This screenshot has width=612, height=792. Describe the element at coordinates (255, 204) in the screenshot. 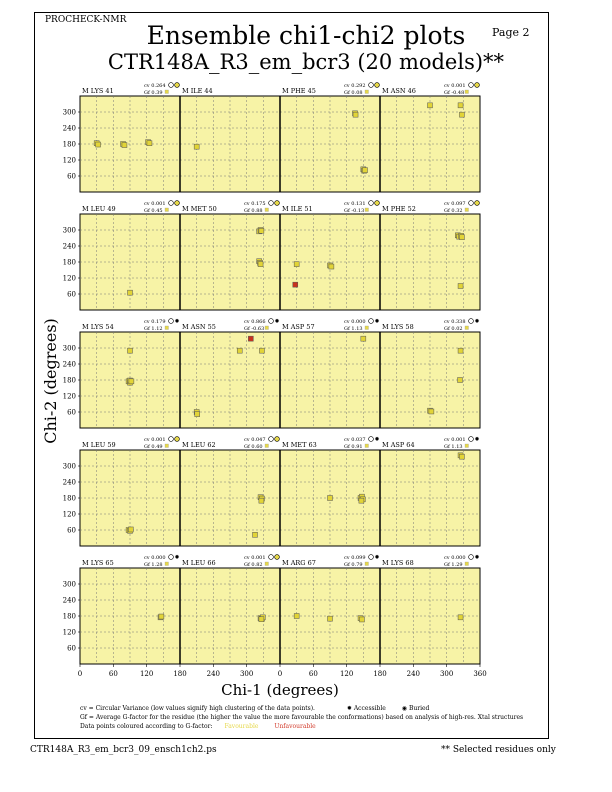

I see `circular-variance-label: cv 0.175` at that location.